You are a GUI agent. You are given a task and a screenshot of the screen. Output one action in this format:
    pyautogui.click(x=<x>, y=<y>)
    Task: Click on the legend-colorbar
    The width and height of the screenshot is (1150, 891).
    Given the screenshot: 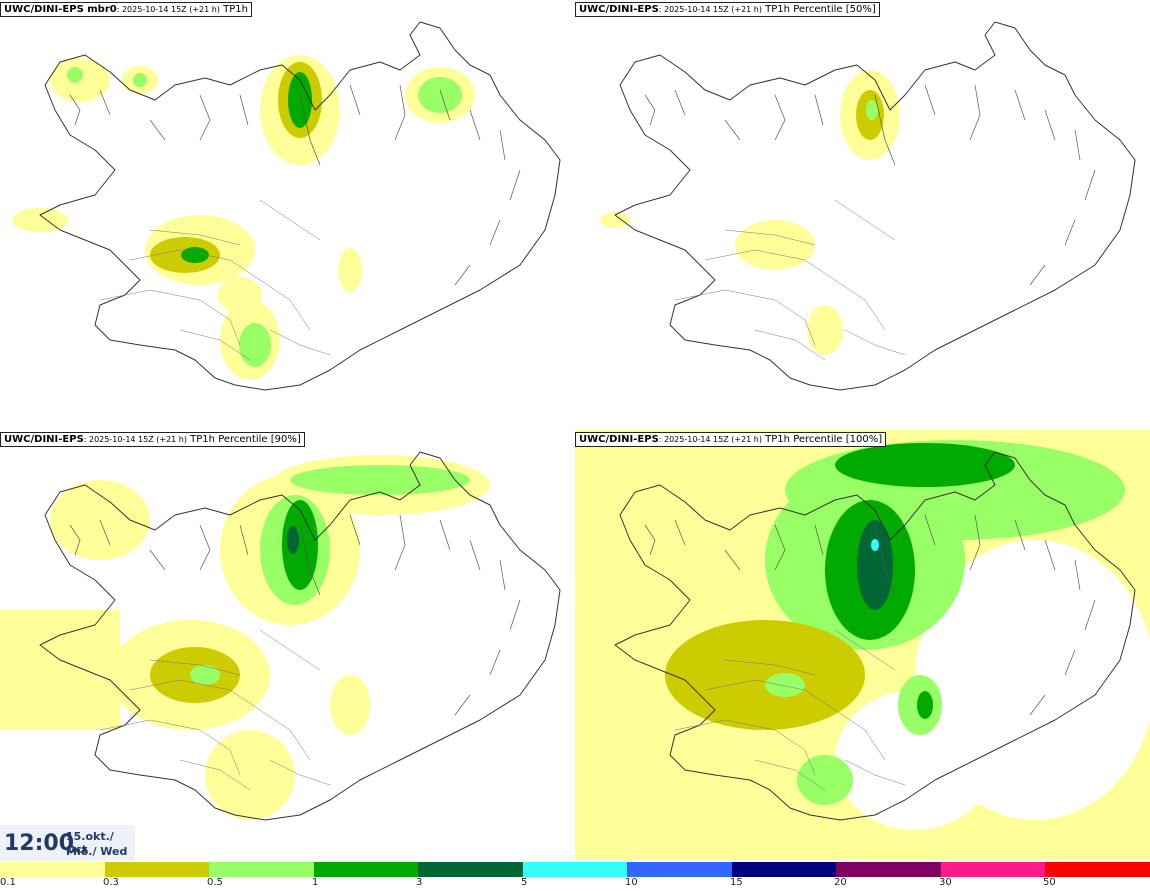 What is the action you would take?
    pyautogui.click(x=575, y=869)
    